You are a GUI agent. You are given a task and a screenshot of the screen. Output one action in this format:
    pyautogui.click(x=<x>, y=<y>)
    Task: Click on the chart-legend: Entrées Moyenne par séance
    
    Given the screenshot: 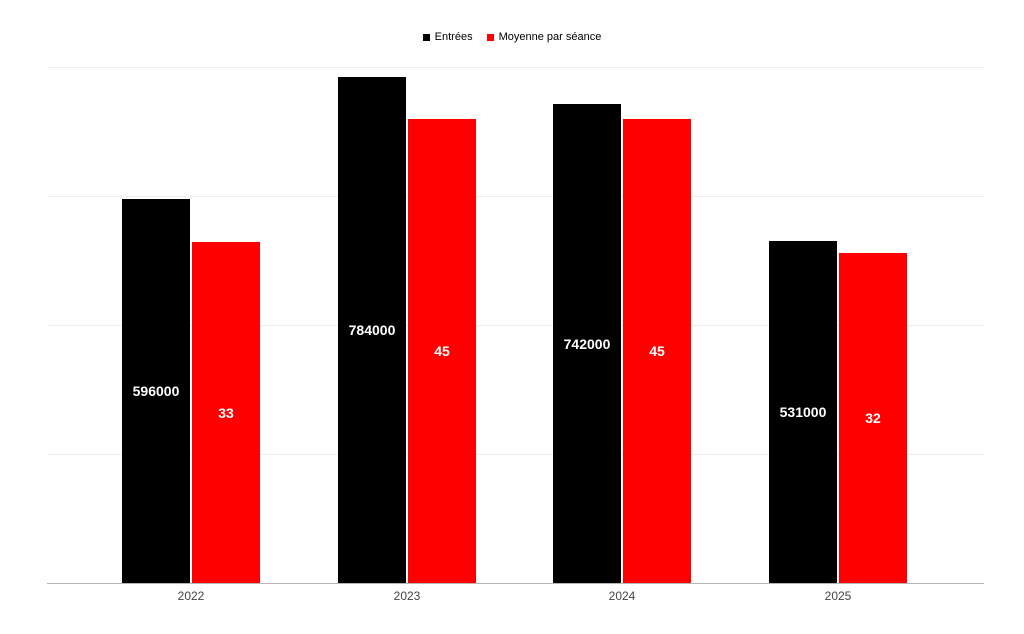 What is the action you would take?
    pyautogui.click(x=512, y=37)
    